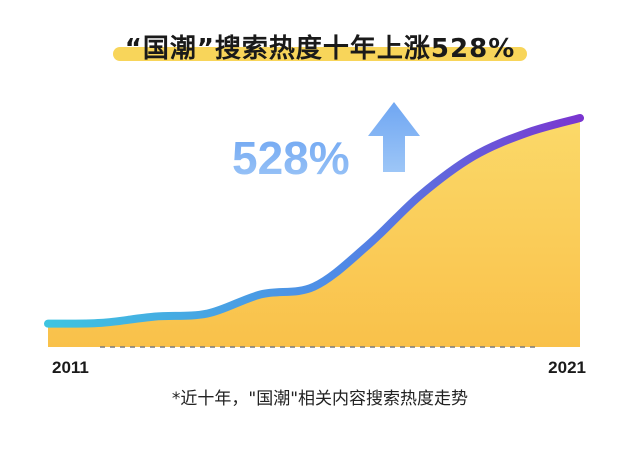  What do you see at coordinates (70, 367) in the screenshot?
I see `x-tick-label-start: 2011` at bounding box center [70, 367].